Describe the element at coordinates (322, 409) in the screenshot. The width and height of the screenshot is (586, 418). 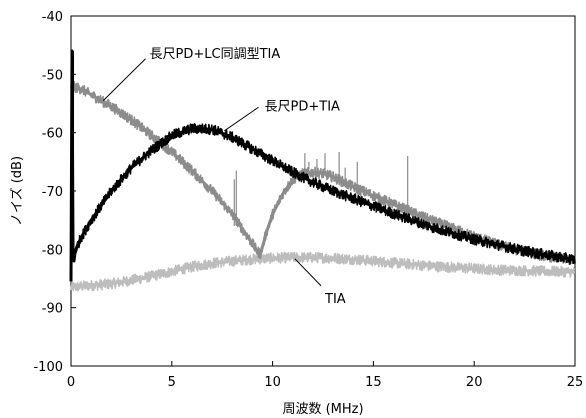
I see `x-axis-title: 周波数 (MHz)` at that location.